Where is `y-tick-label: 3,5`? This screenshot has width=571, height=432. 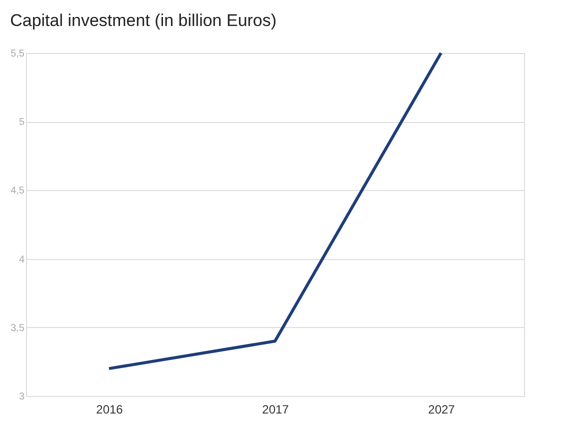 y-tick-label: 3,5 is located at coordinates (17, 328).